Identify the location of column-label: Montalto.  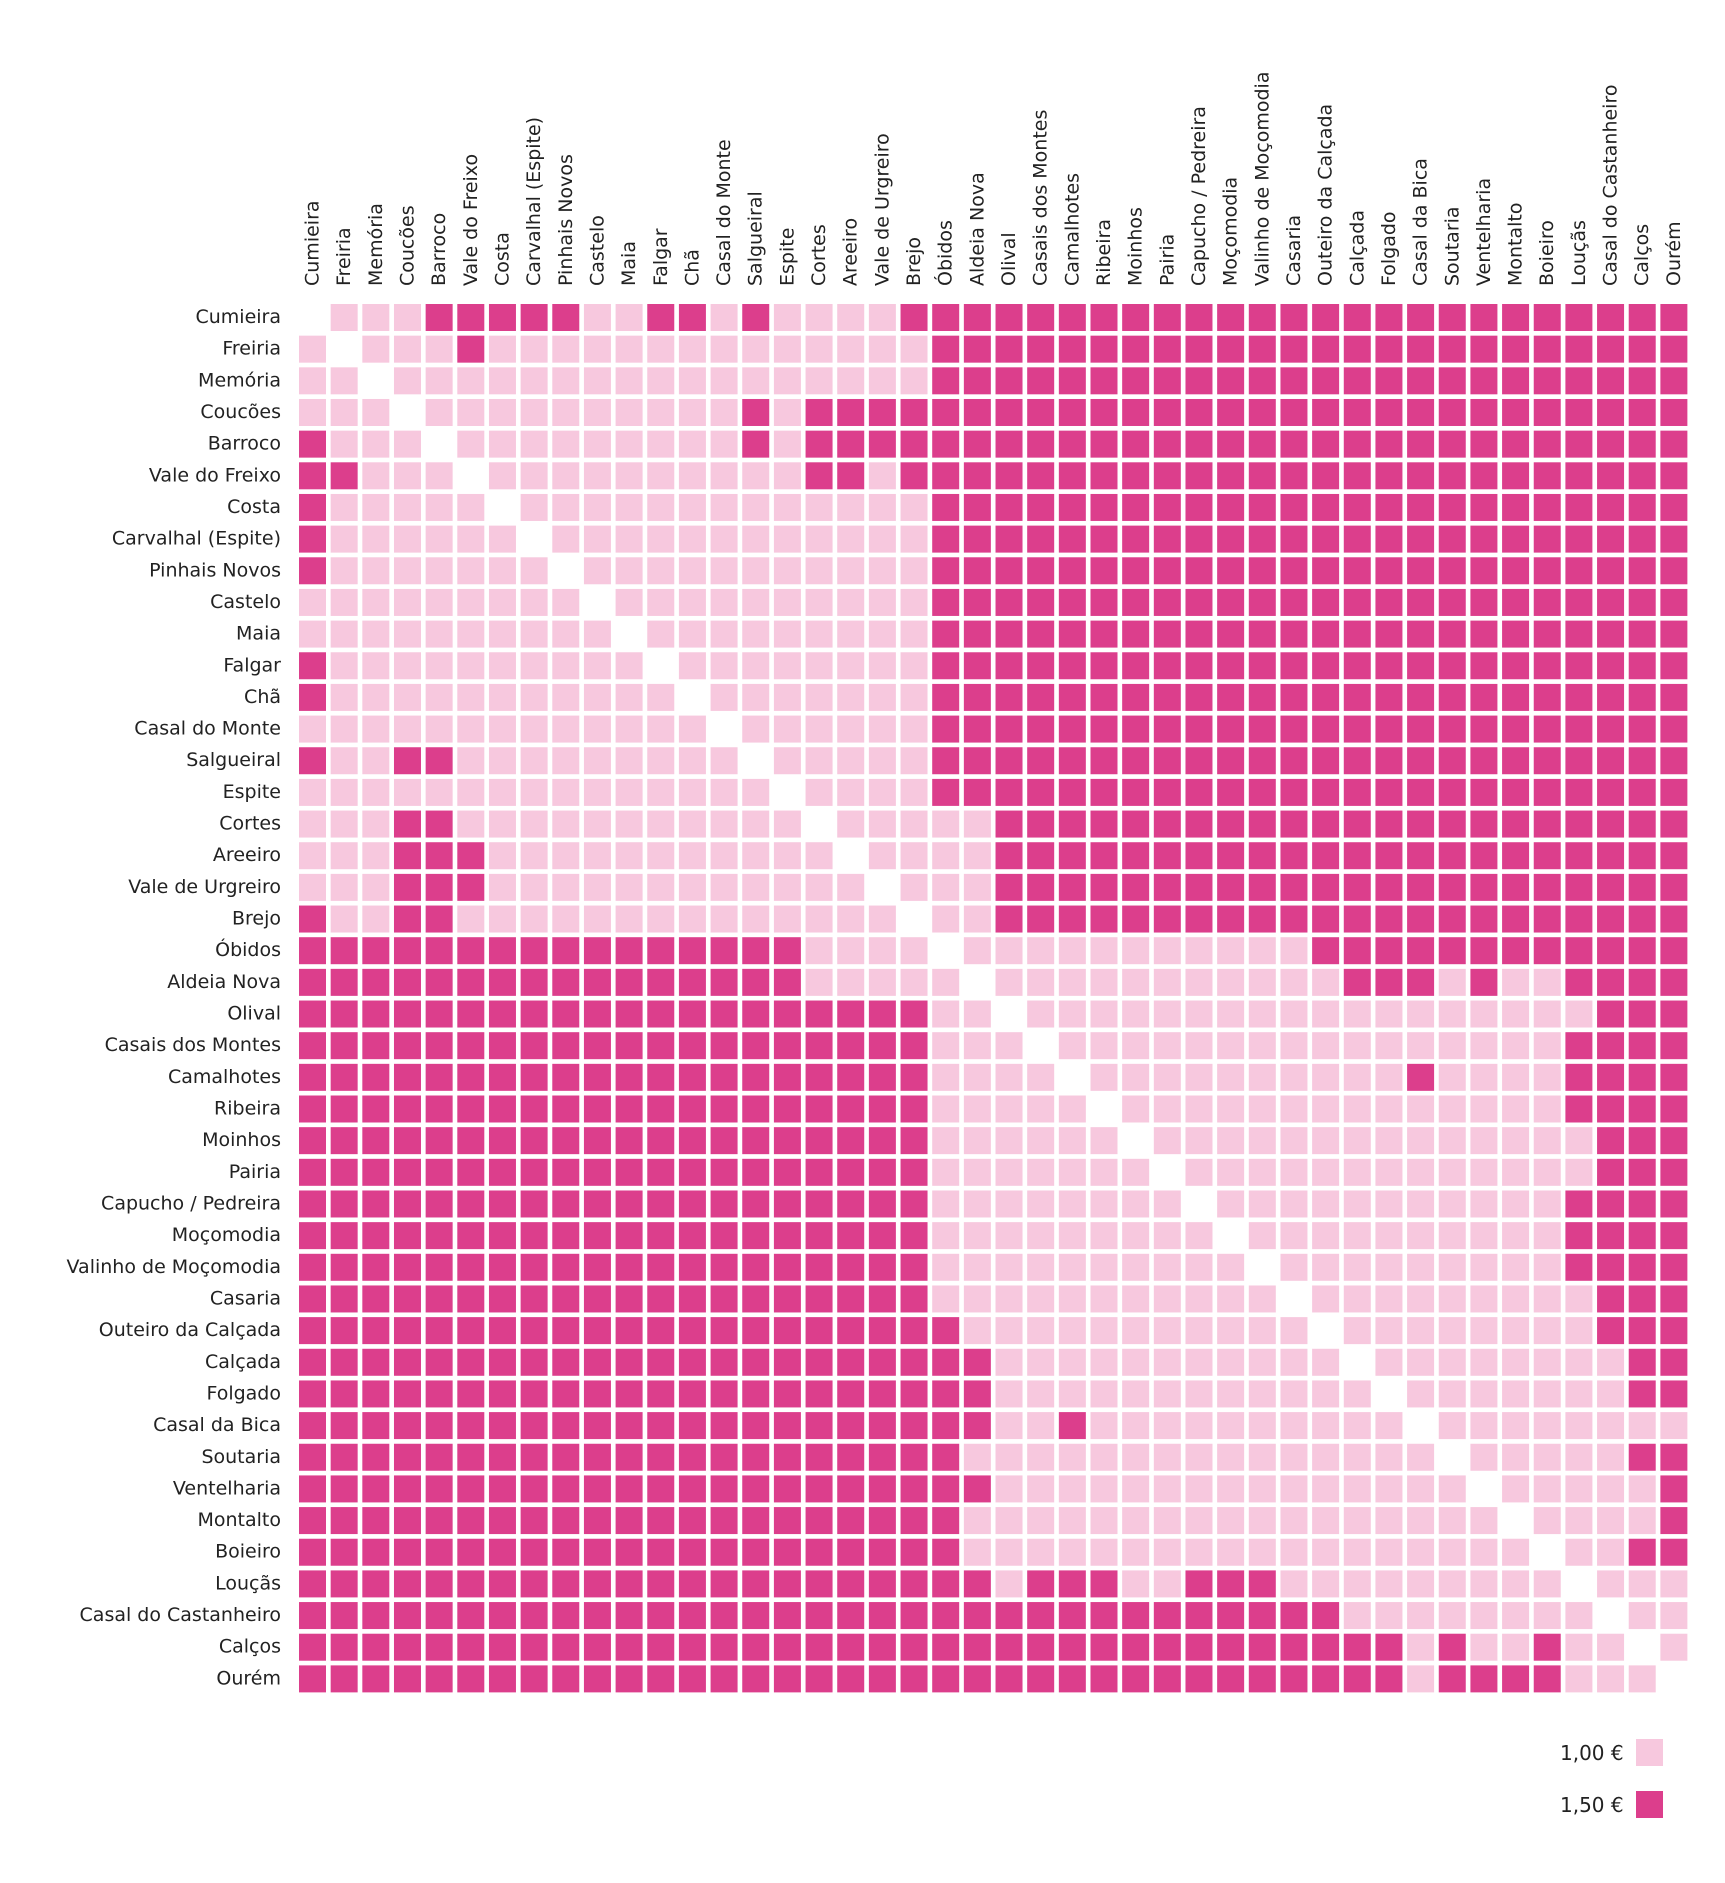
(1516, 244).